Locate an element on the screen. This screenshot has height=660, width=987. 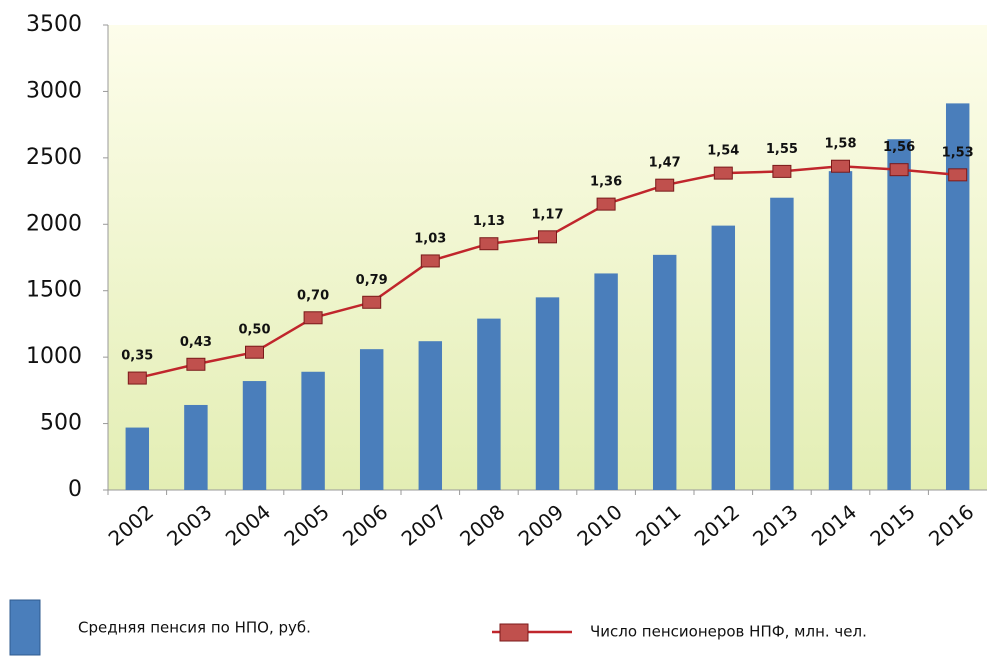
data-label: 1,55 is located at coordinates (782, 149).